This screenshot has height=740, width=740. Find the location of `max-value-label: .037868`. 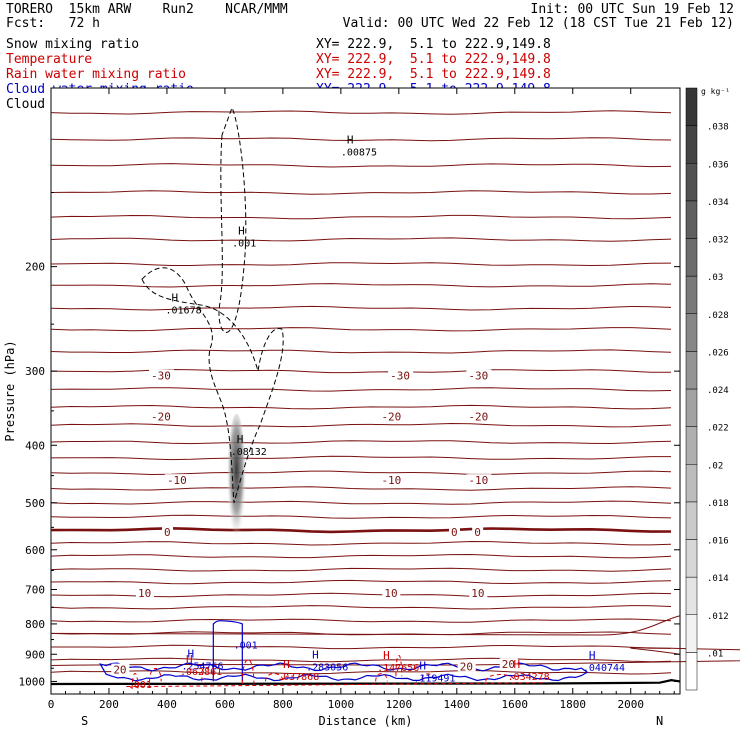

max-value-label: .037868 is located at coordinates (298, 677).